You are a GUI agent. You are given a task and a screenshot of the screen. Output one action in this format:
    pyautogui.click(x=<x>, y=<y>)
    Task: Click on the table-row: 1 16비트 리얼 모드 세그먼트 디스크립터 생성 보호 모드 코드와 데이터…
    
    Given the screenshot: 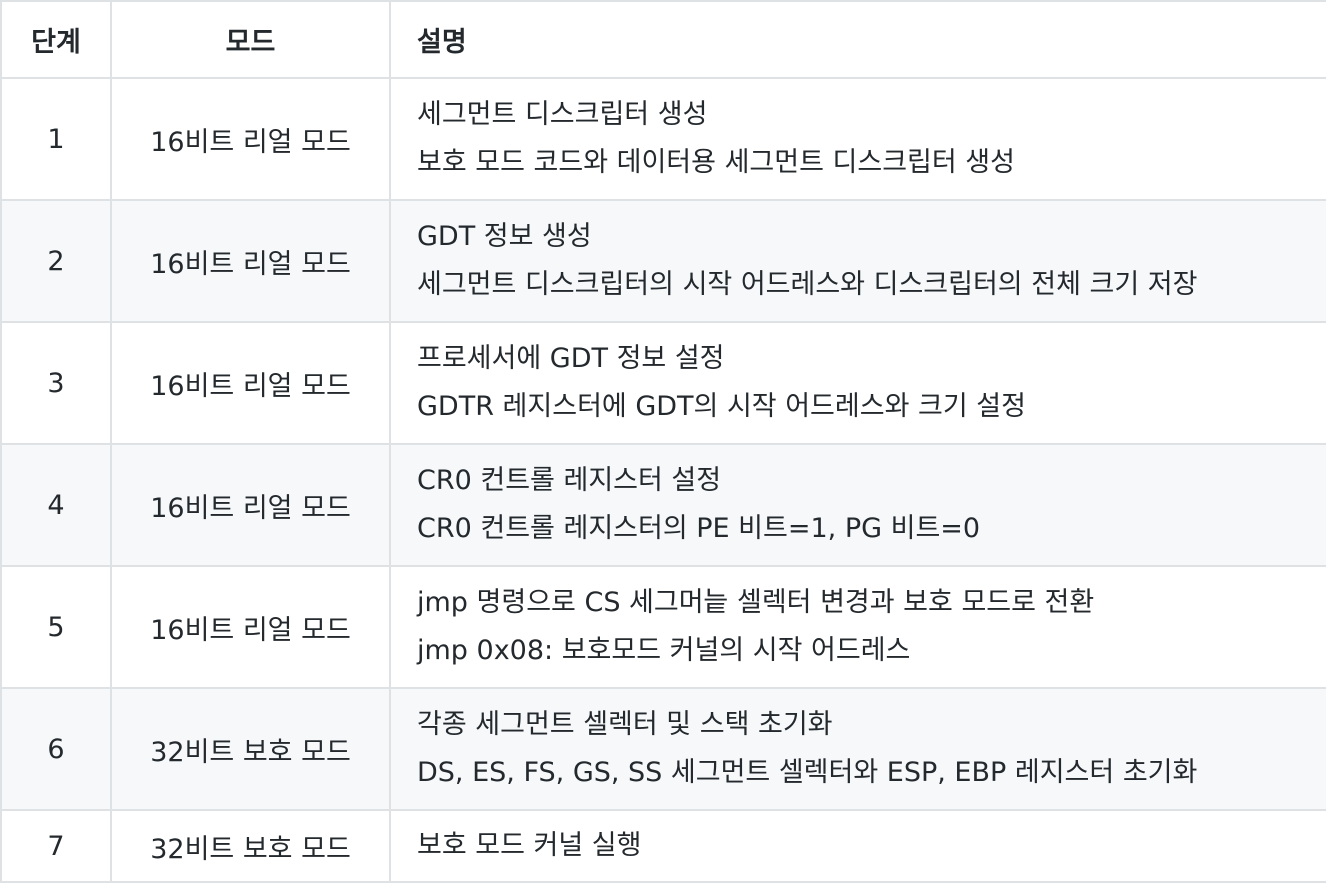 What is the action you would take?
    pyautogui.click(x=663, y=139)
    